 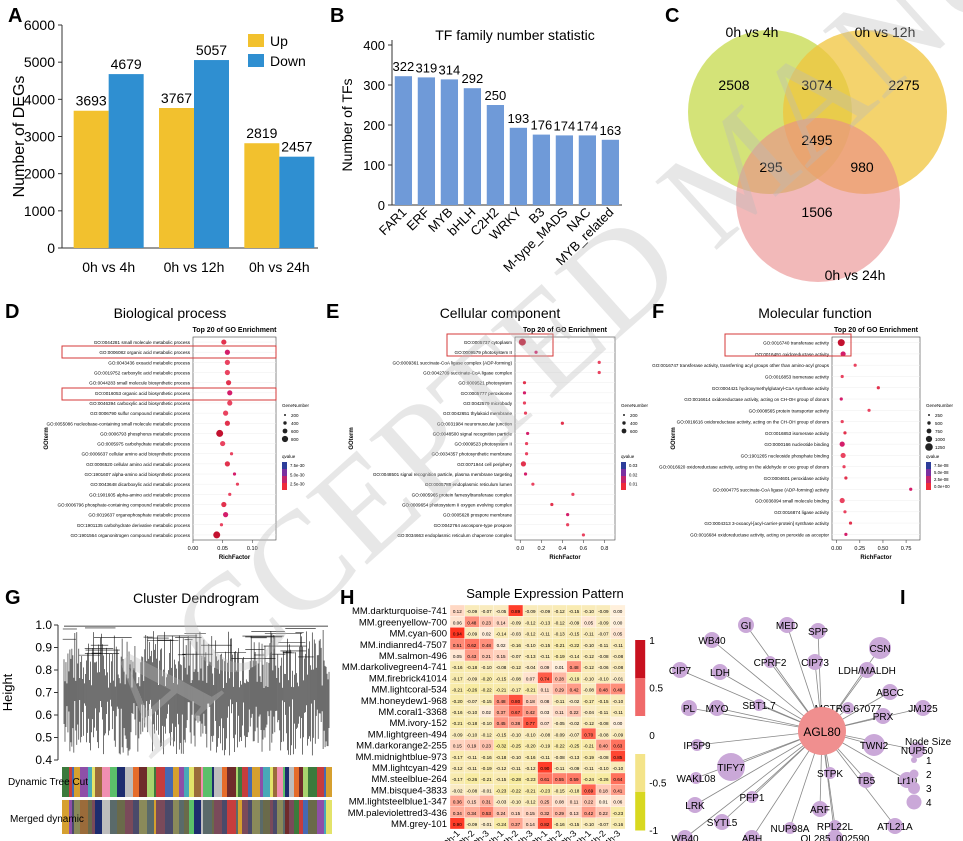 I want to click on cell-value: 0.14, so click(x=501, y=622).